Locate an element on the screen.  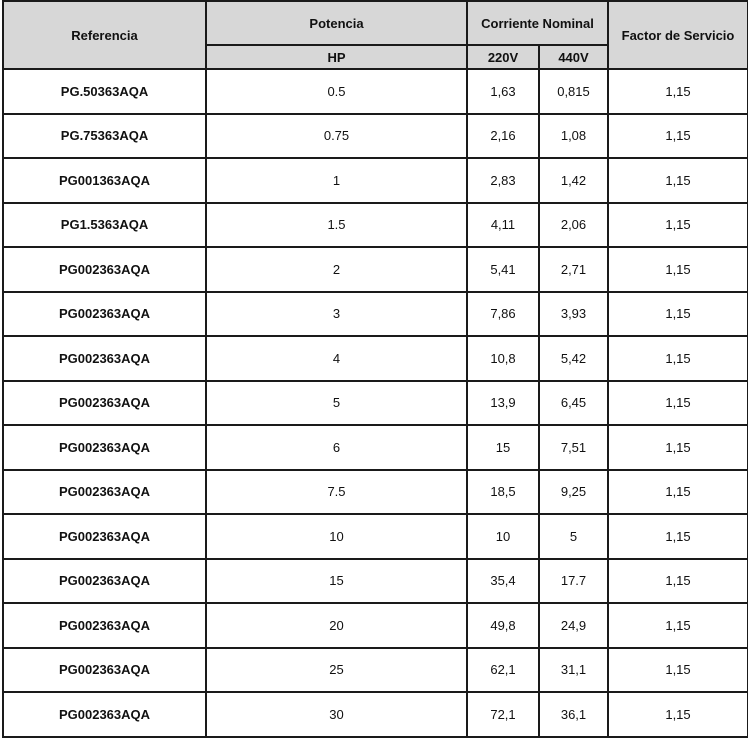
table-row: PG1.5363AQA 1.5 4,11 2,06 1,15 is located at coordinates (375, 224).